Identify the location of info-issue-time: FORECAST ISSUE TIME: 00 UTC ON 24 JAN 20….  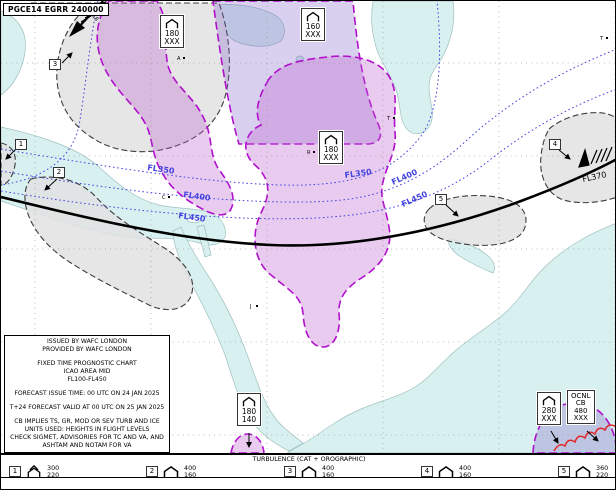
(87, 394).